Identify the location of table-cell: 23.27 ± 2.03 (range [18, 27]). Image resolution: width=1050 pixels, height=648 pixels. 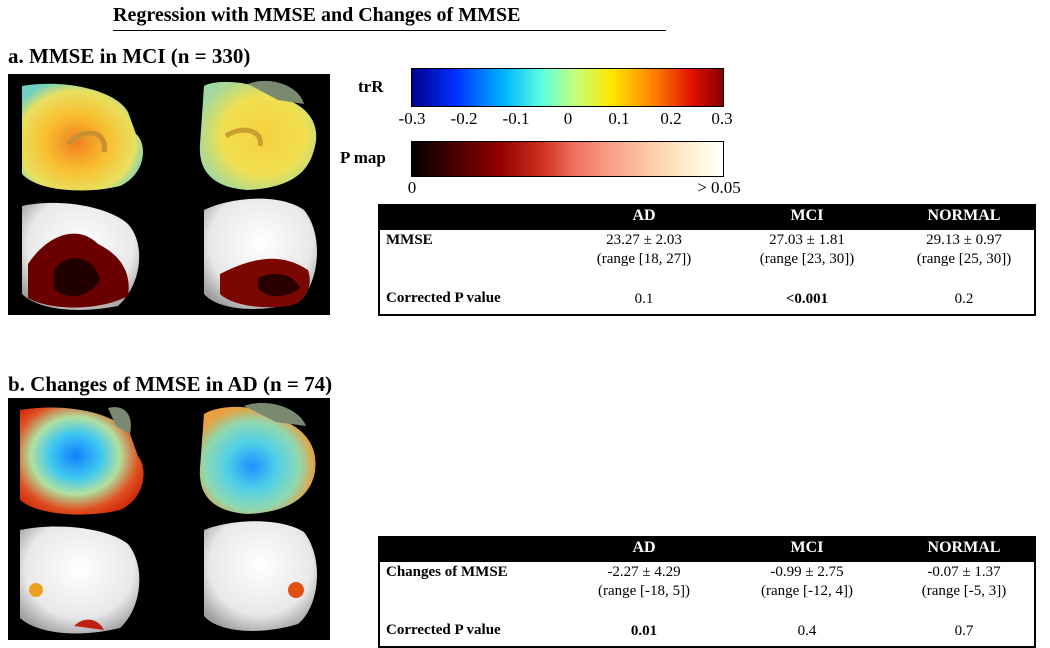
(644, 249).